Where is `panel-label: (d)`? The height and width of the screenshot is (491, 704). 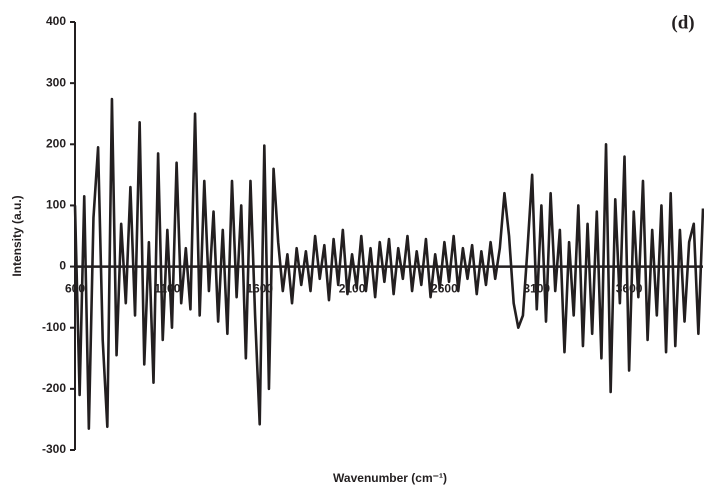 panel-label: (d) is located at coordinates (682, 22).